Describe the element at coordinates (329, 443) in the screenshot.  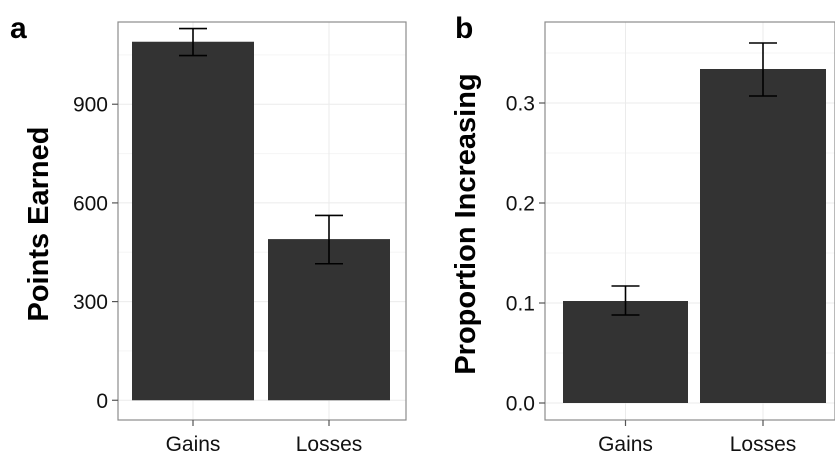
I see `panel-a-x-tick-label: Losses` at that location.